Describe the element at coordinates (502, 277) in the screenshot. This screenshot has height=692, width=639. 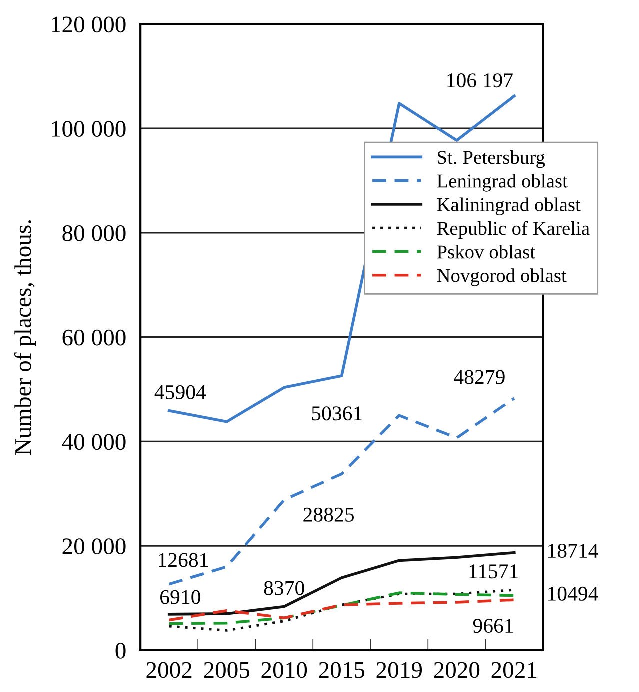
I see `legend-label: Novgorod oblast` at that location.